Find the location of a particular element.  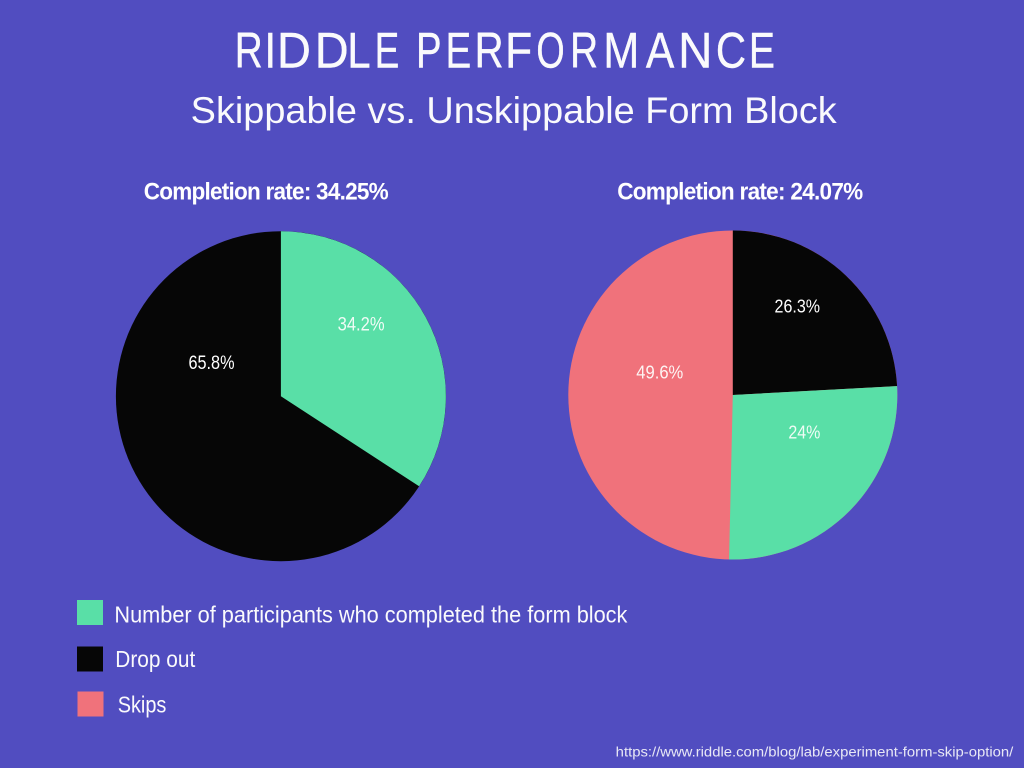

svg-text: Completion rate: 24.07% is located at coordinates (740, 191).